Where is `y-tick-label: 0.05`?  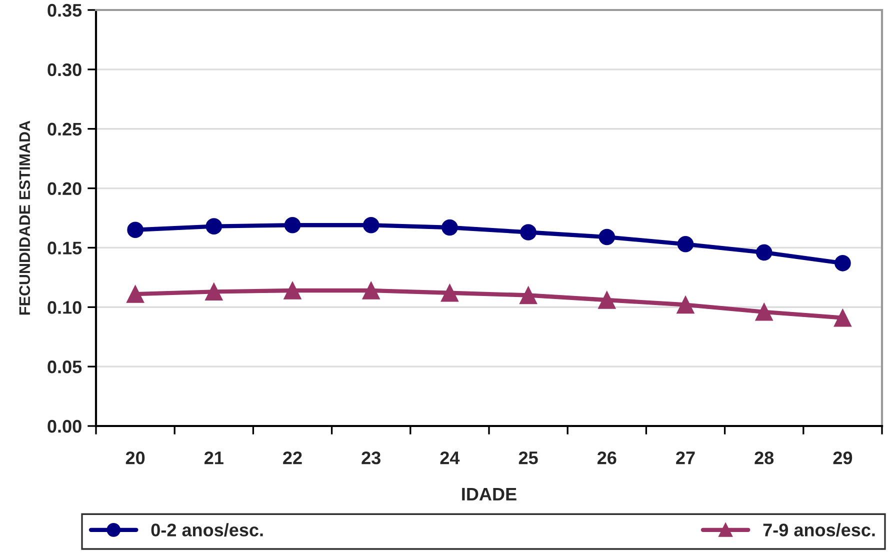
y-tick-label: 0.05 is located at coordinates (65, 367).